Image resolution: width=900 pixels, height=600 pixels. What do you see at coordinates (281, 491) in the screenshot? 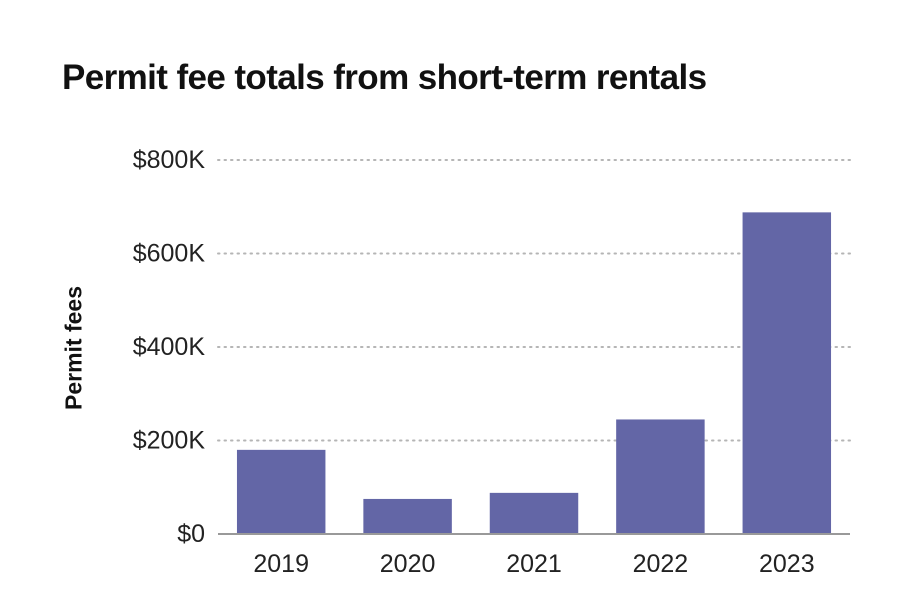
I see `bar-2019` at bounding box center [281, 491].